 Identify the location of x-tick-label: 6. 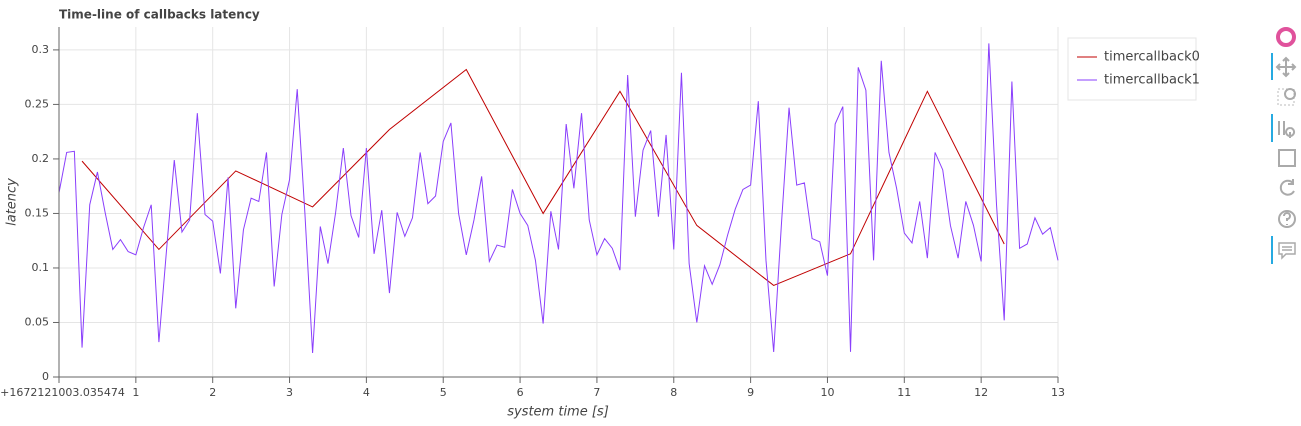
(520, 392).